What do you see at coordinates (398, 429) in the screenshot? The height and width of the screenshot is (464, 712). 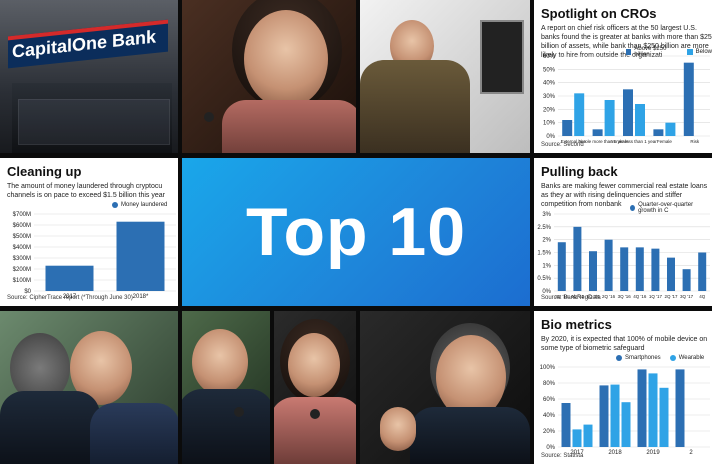 I see `hand` at bounding box center [398, 429].